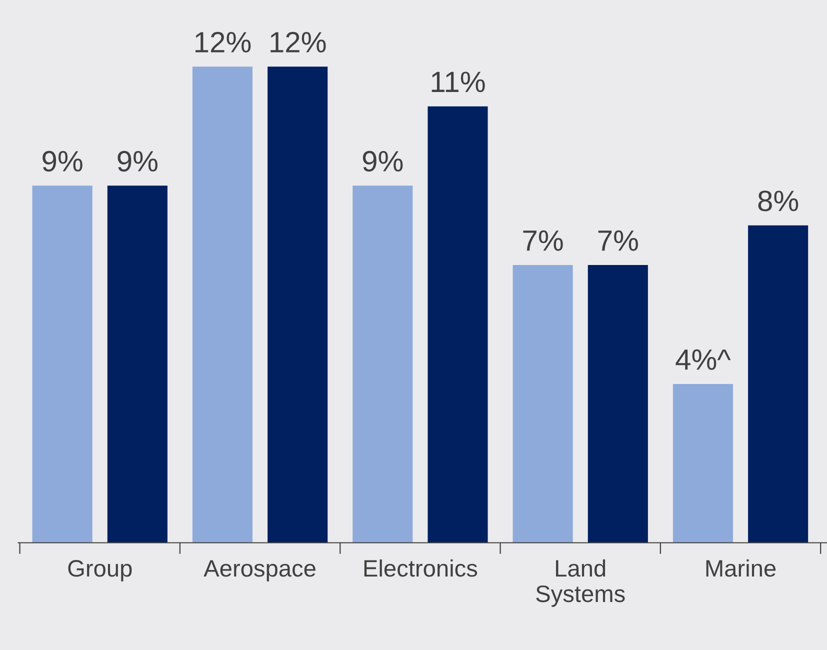 The height and width of the screenshot is (650, 827). What do you see at coordinates (703, 359) in the screenshot?
I see `data-label: 4%^` at bounding box center [703, 359].